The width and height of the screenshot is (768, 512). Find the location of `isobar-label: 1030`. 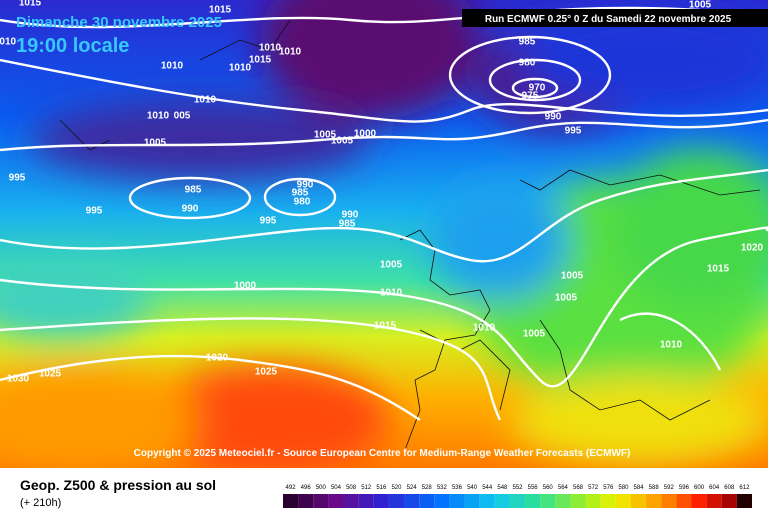

isobar-label: 1030 is located at coordinates (18, 379).